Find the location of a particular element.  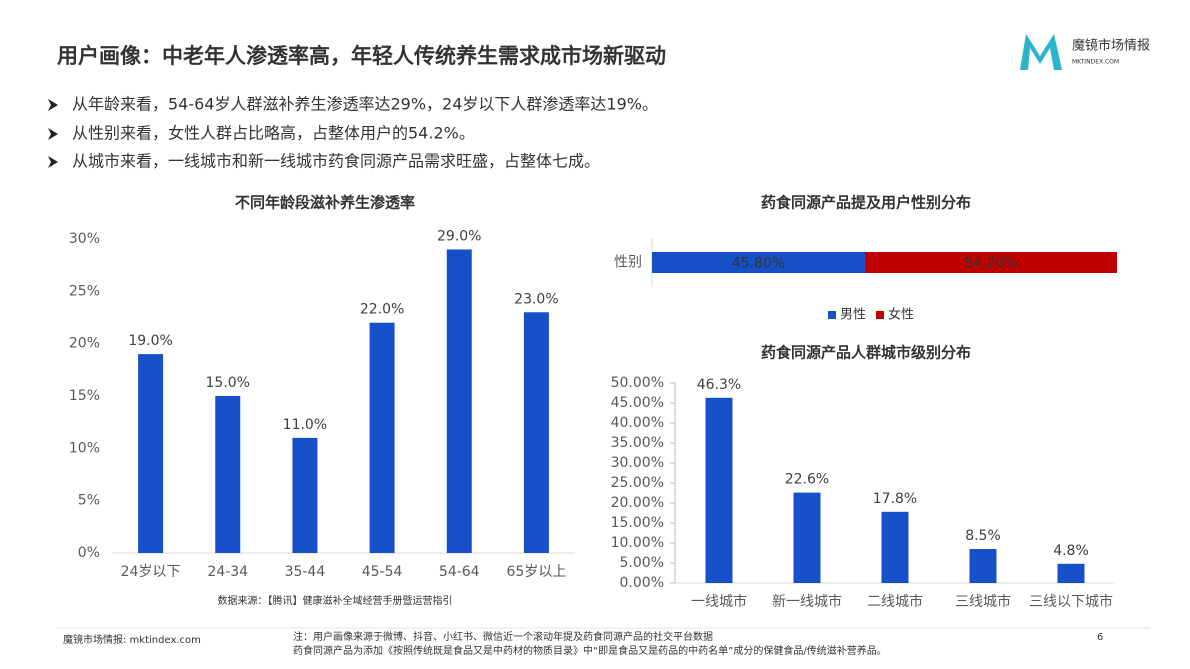

y-tick-label: 5% is located at coordinates (89, 501).